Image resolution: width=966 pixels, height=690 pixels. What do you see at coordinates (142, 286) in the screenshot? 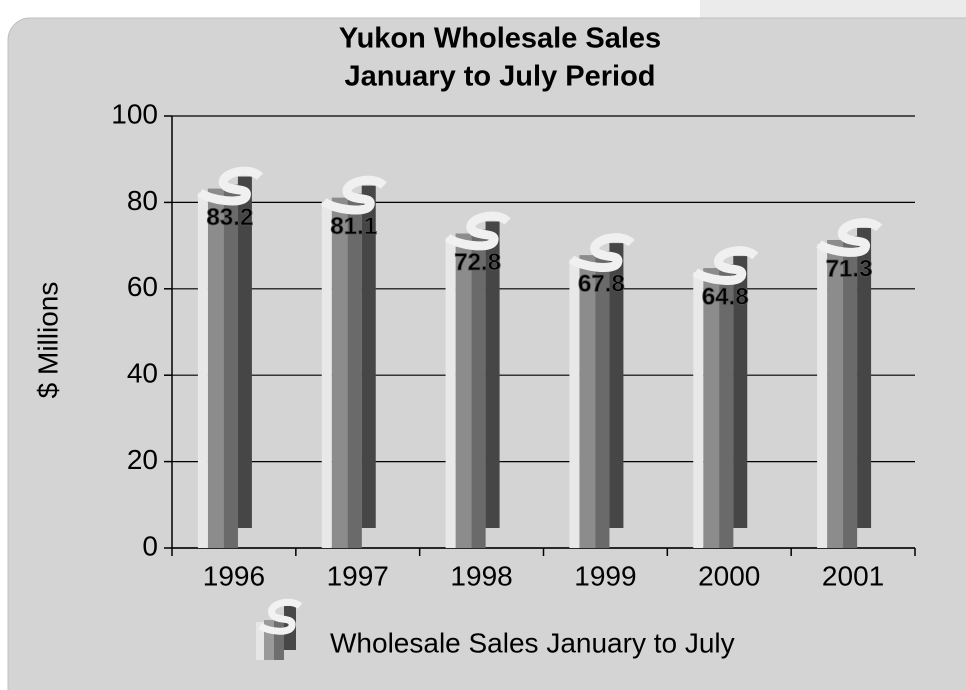
I see `y-tick-label: 60` at bounding box center [142, 286].